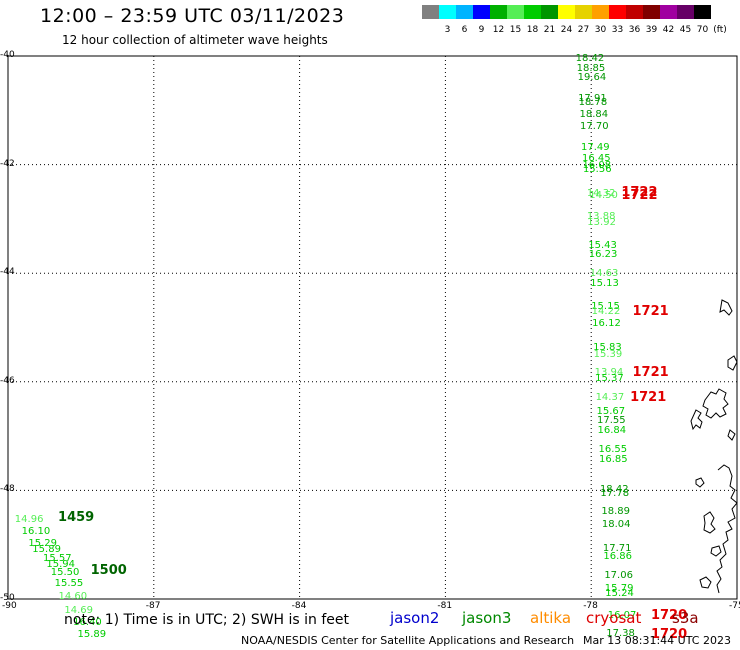 This screenshot has width=740, height=650. Describe the element at coordinates (612, 430) in the screenshot. I see `wave-height-reading: 16.84` at that location.